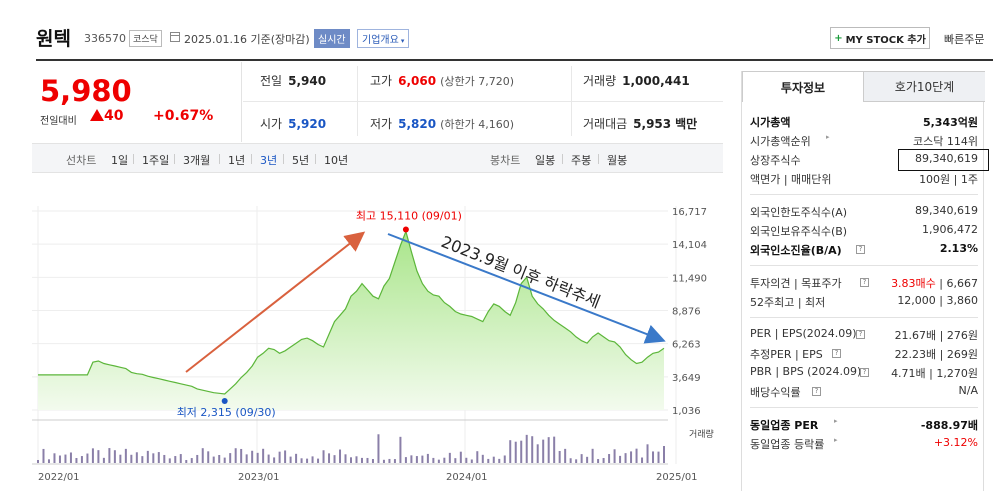 The width and height of the screenshot is (993, 491). I want to click on company-info-button: 기업개요 ▾, so click(383, 38).